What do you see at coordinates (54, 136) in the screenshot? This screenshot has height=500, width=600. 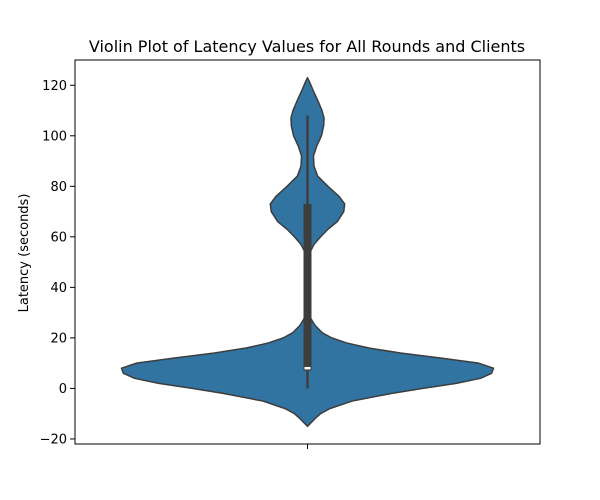 I see `y-tick-label: 100` at bounding box center [54, 136].